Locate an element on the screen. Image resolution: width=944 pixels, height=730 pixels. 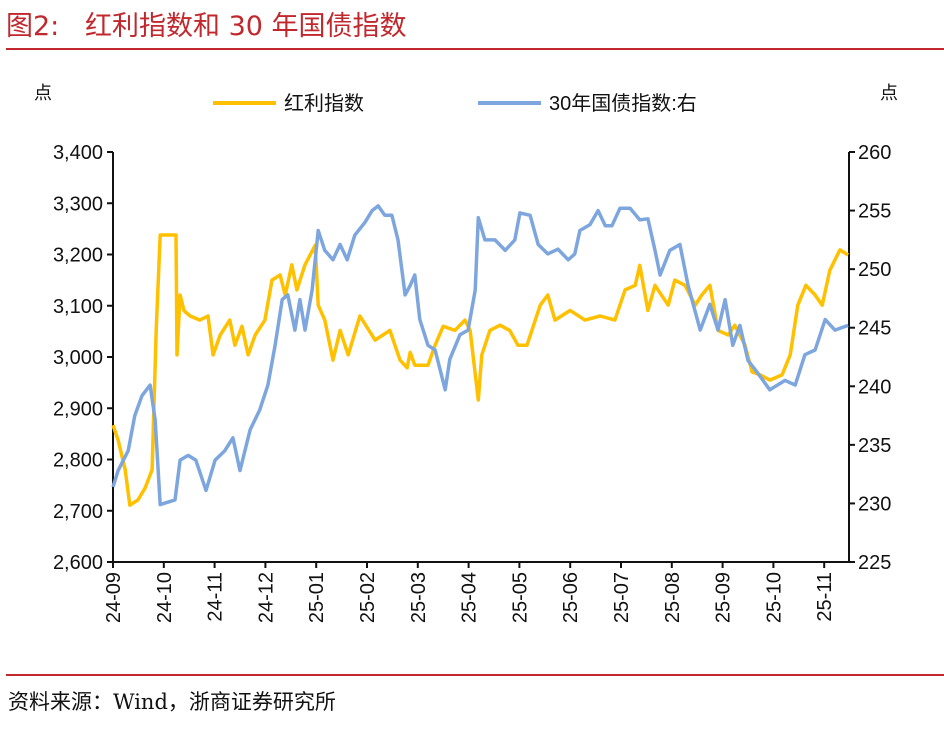
x-tick-label: 25-07 is located at coordinates (622, 597).